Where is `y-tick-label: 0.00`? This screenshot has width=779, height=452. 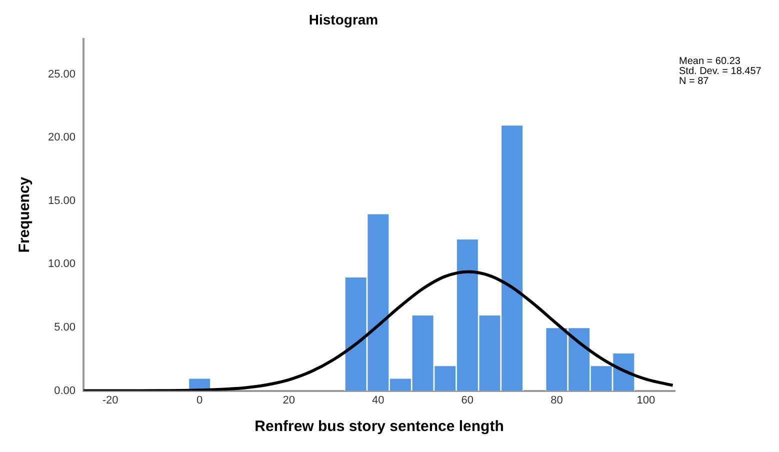 y-tick-label: 0.00 is located at coordinates (65, 390).